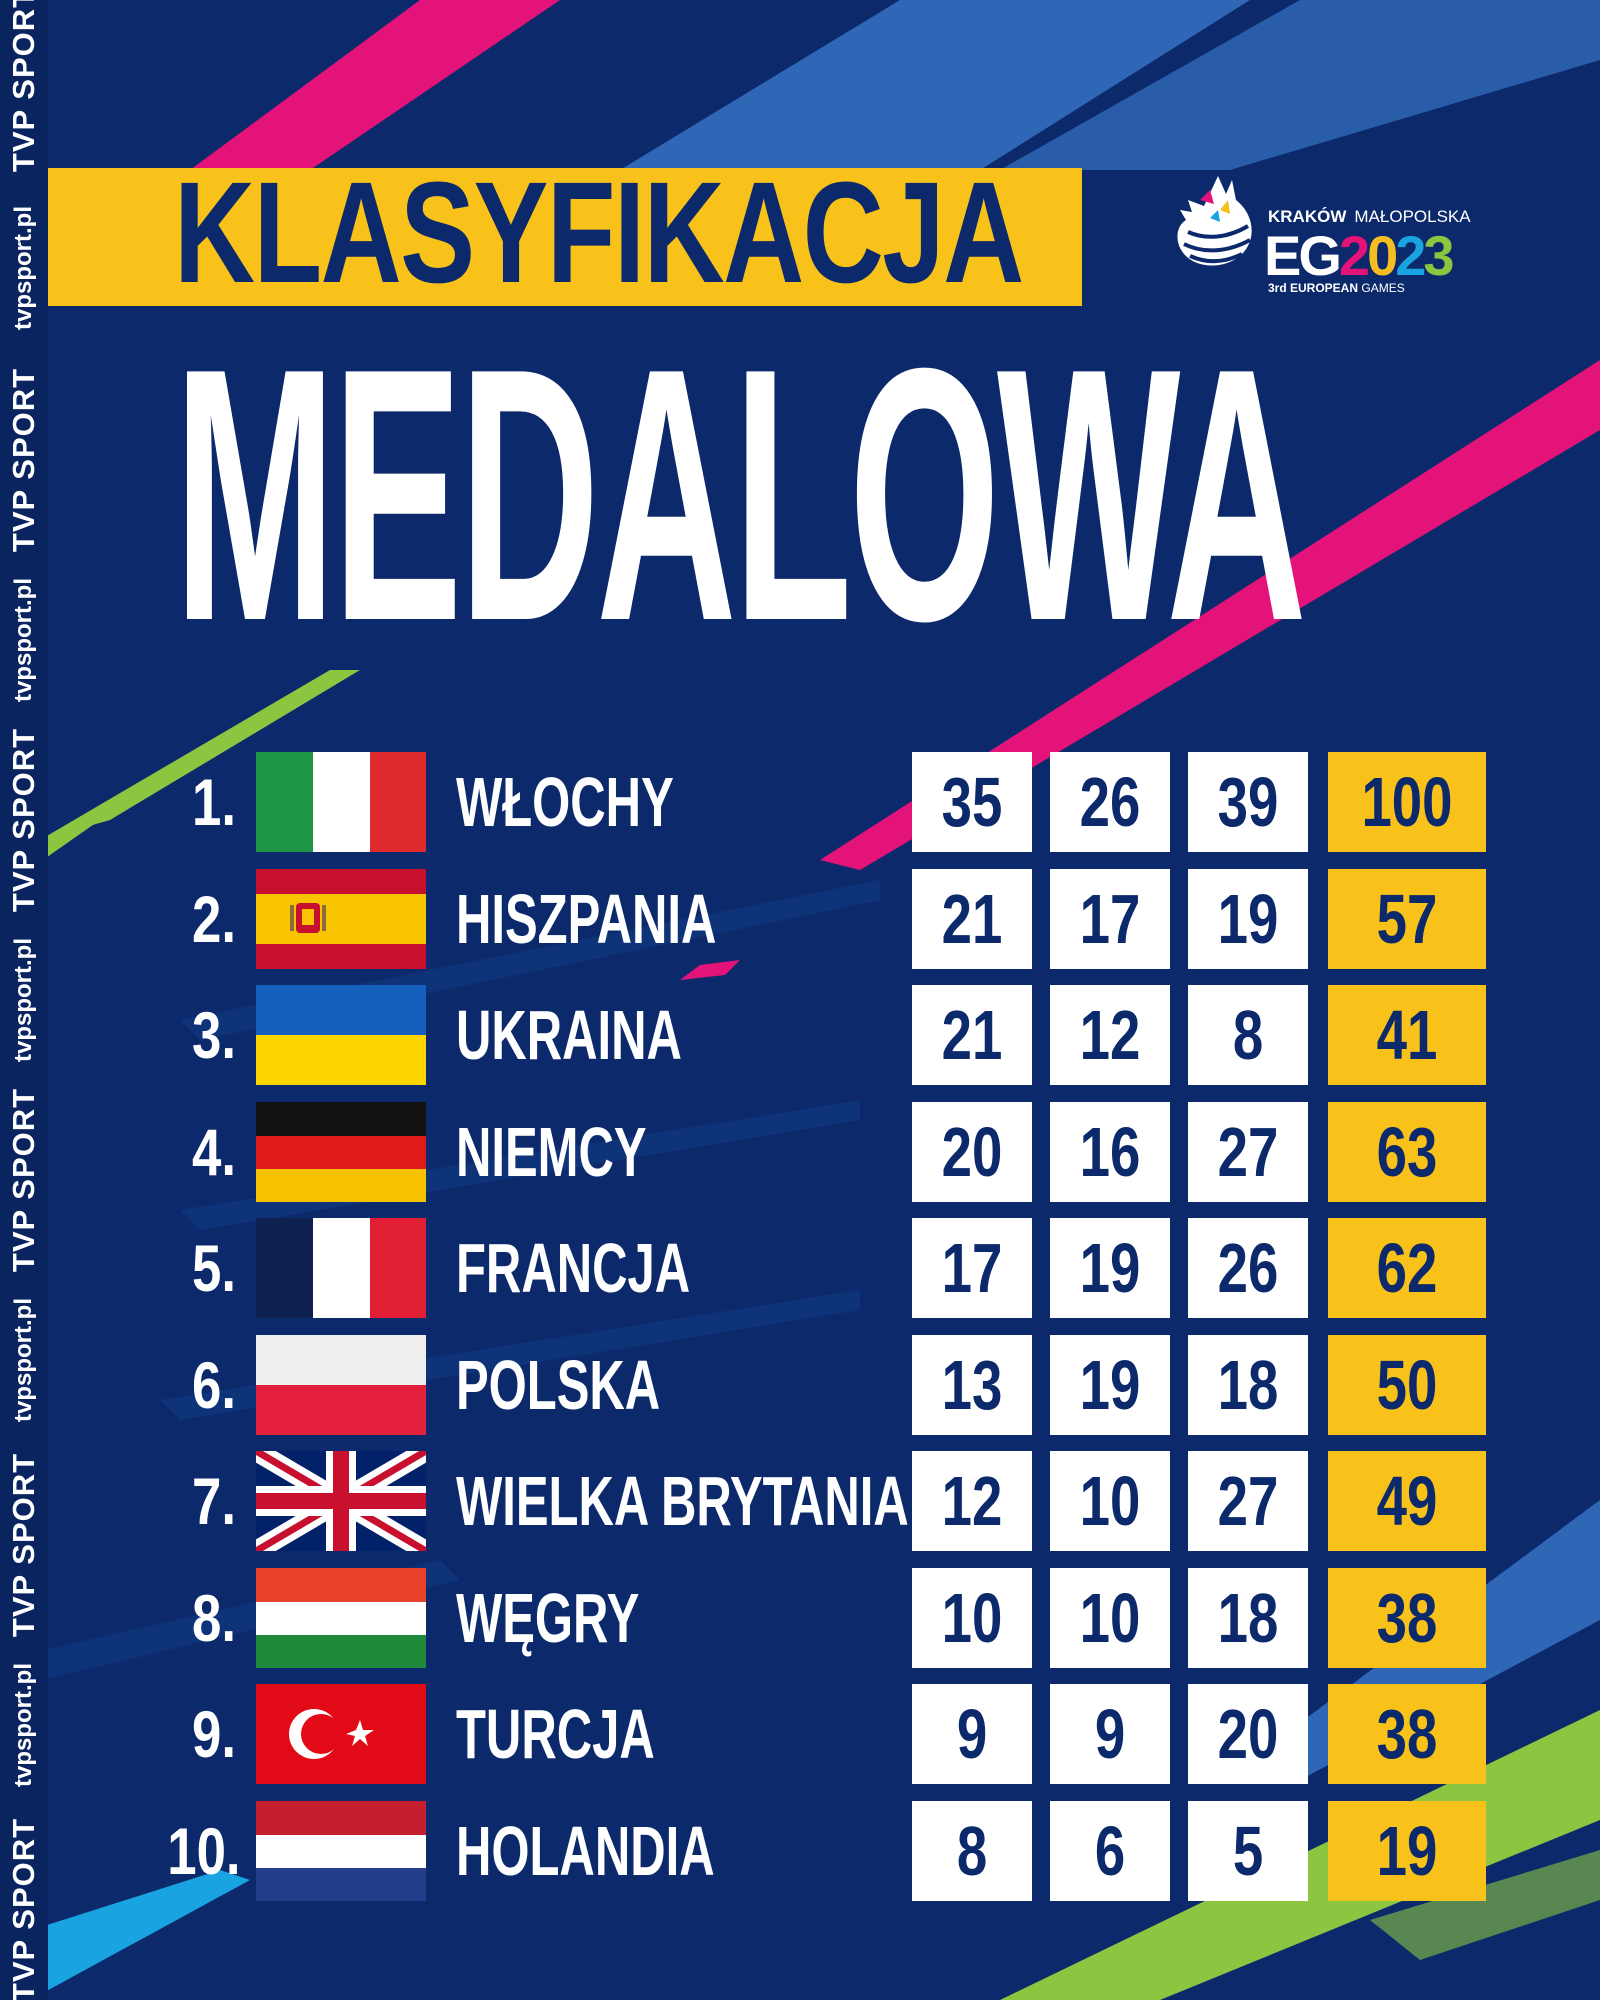 The image size is (1600, 2000). What do you see at coordinates (1248, 1851) in the screenshot?
I see `bronze-medals-count: 5` at bounding box center [1248, 1851].